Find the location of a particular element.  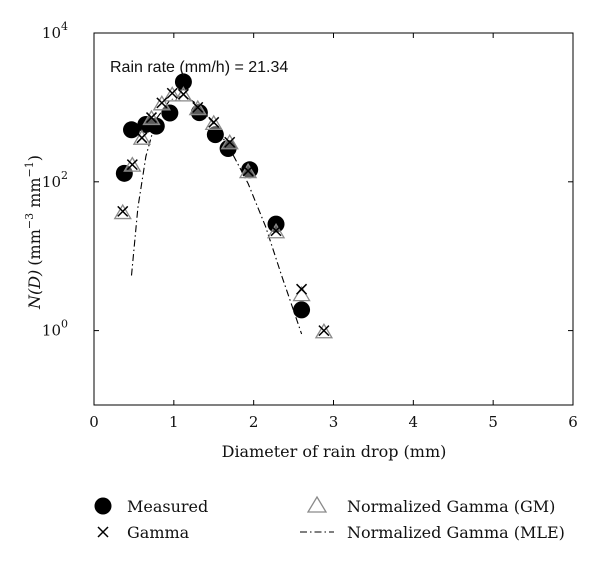

y-label-units: (mm is located at coordinates (34, 247).